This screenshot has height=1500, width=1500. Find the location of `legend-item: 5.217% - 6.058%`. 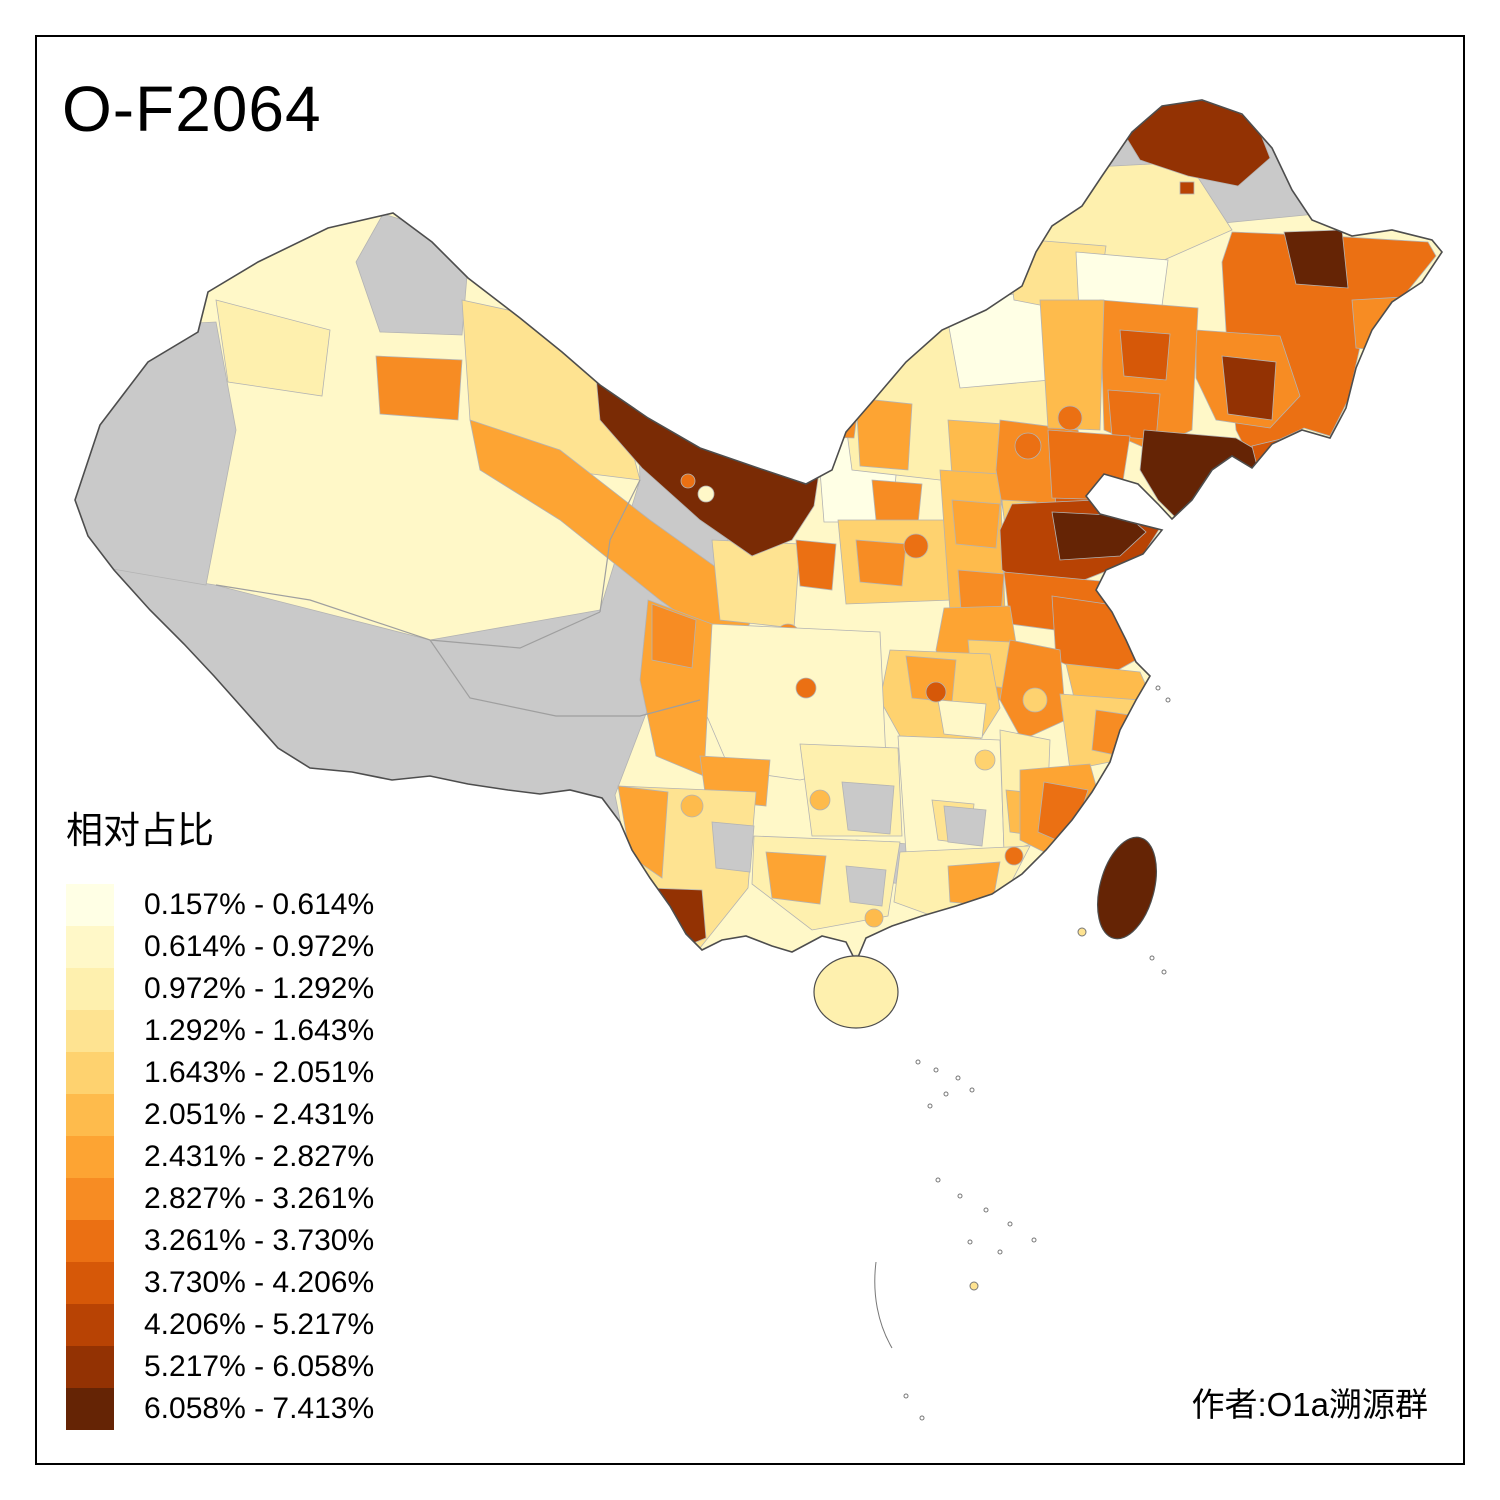

legend-item: 5.217% - 6.058% is located at coordinates (220, 1367).